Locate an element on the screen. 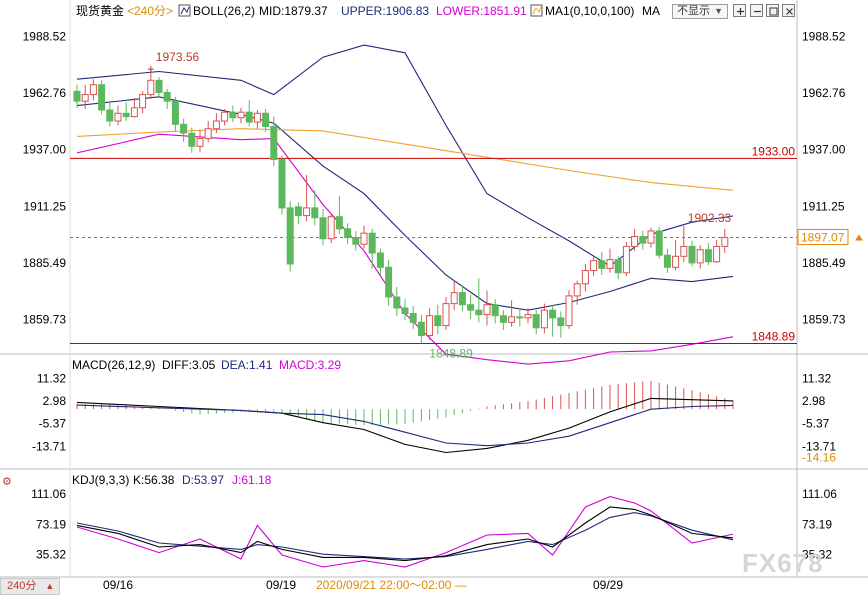 The width and height of the screenshot is (868, 595). toggle-display-label: 不显示 is located at coordinates (693, 11).